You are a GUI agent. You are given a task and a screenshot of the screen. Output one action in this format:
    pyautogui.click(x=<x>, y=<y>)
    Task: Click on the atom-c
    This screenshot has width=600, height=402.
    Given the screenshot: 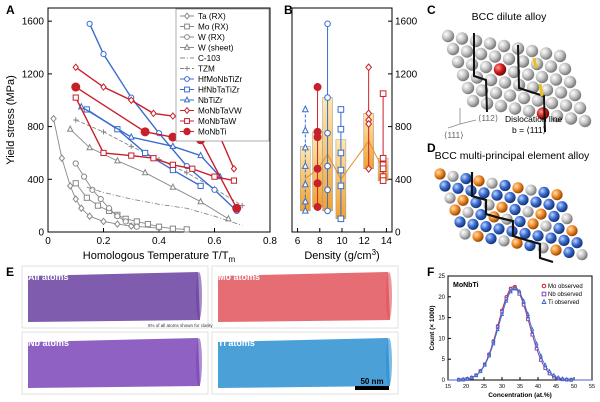 What is the action you would take?
    pyautogui.click(x=492, y=183)
    